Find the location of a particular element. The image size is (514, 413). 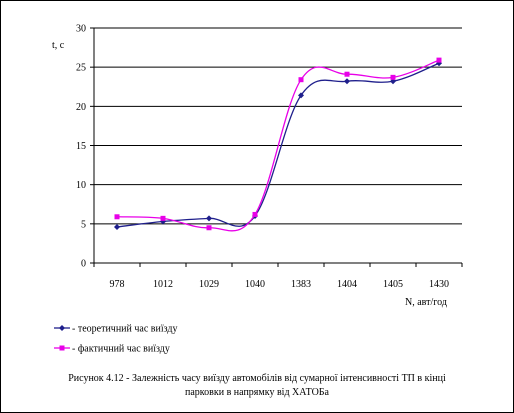

caption-line-2: парковки в напрямку від ХАТОБа is located at coordinates (257, 392).